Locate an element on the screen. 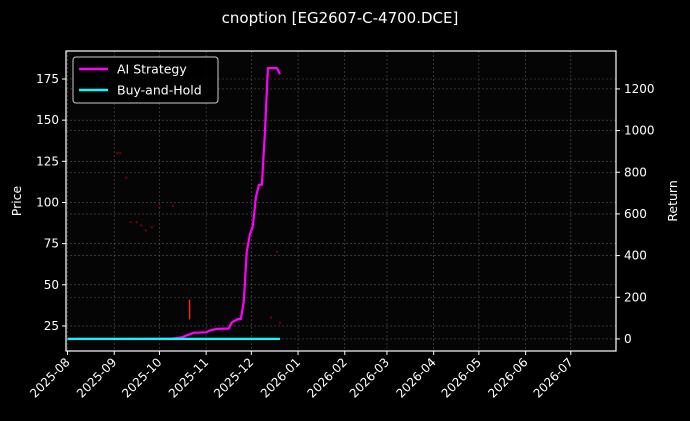 This screenshot has width=690, height=421. legend-box is located at coordinates (145, 80).